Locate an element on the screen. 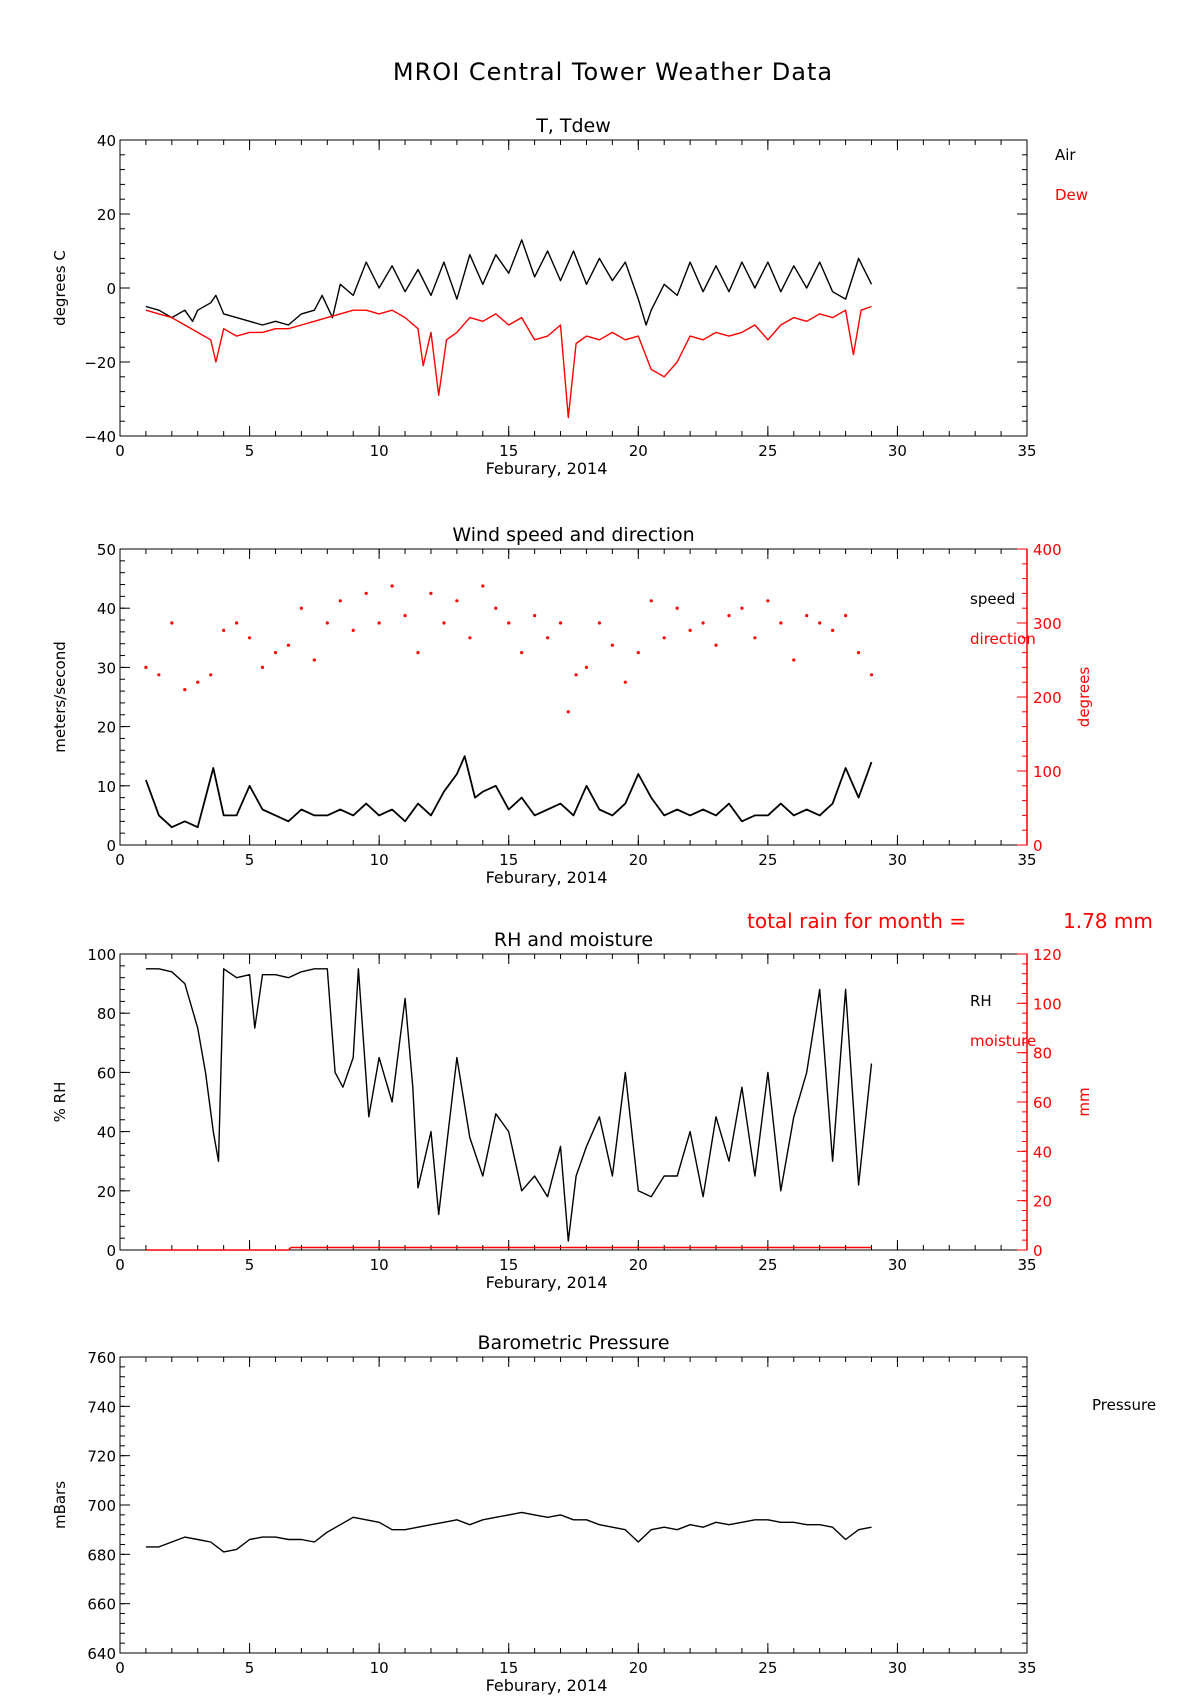  chart-title: Barometric Pressure is located at coordinates (573, 1343).